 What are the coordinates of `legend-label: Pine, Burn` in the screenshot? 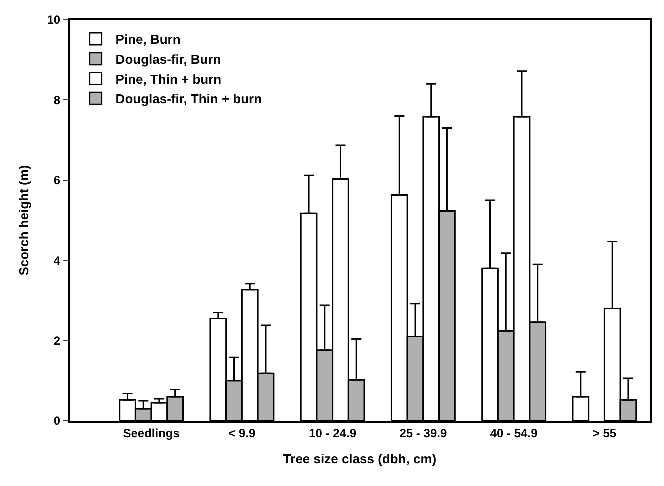 It's located at (148, 40).